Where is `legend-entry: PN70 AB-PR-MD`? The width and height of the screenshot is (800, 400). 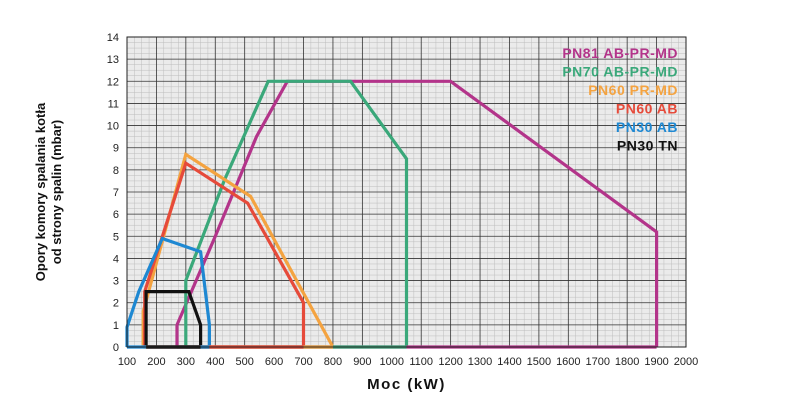
legend-entry: PN70 AB-PR-MD is located at coordinates (620, 72).